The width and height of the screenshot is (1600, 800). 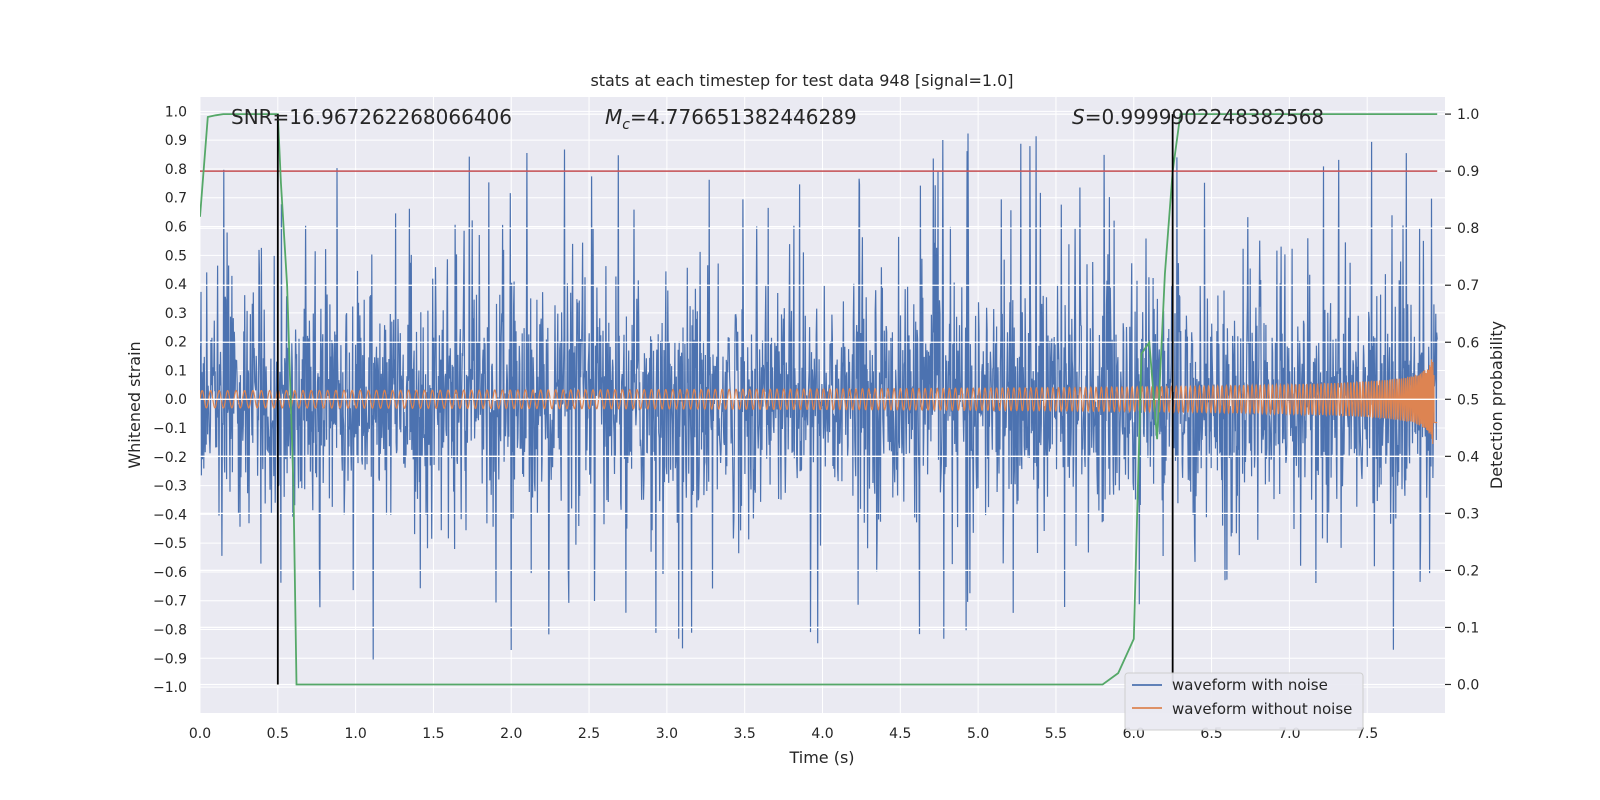 What do you see at coordinates (589, 734) in the screenshot?
I see `x-tick-label: 2.5` at bounding box center [589, 734].